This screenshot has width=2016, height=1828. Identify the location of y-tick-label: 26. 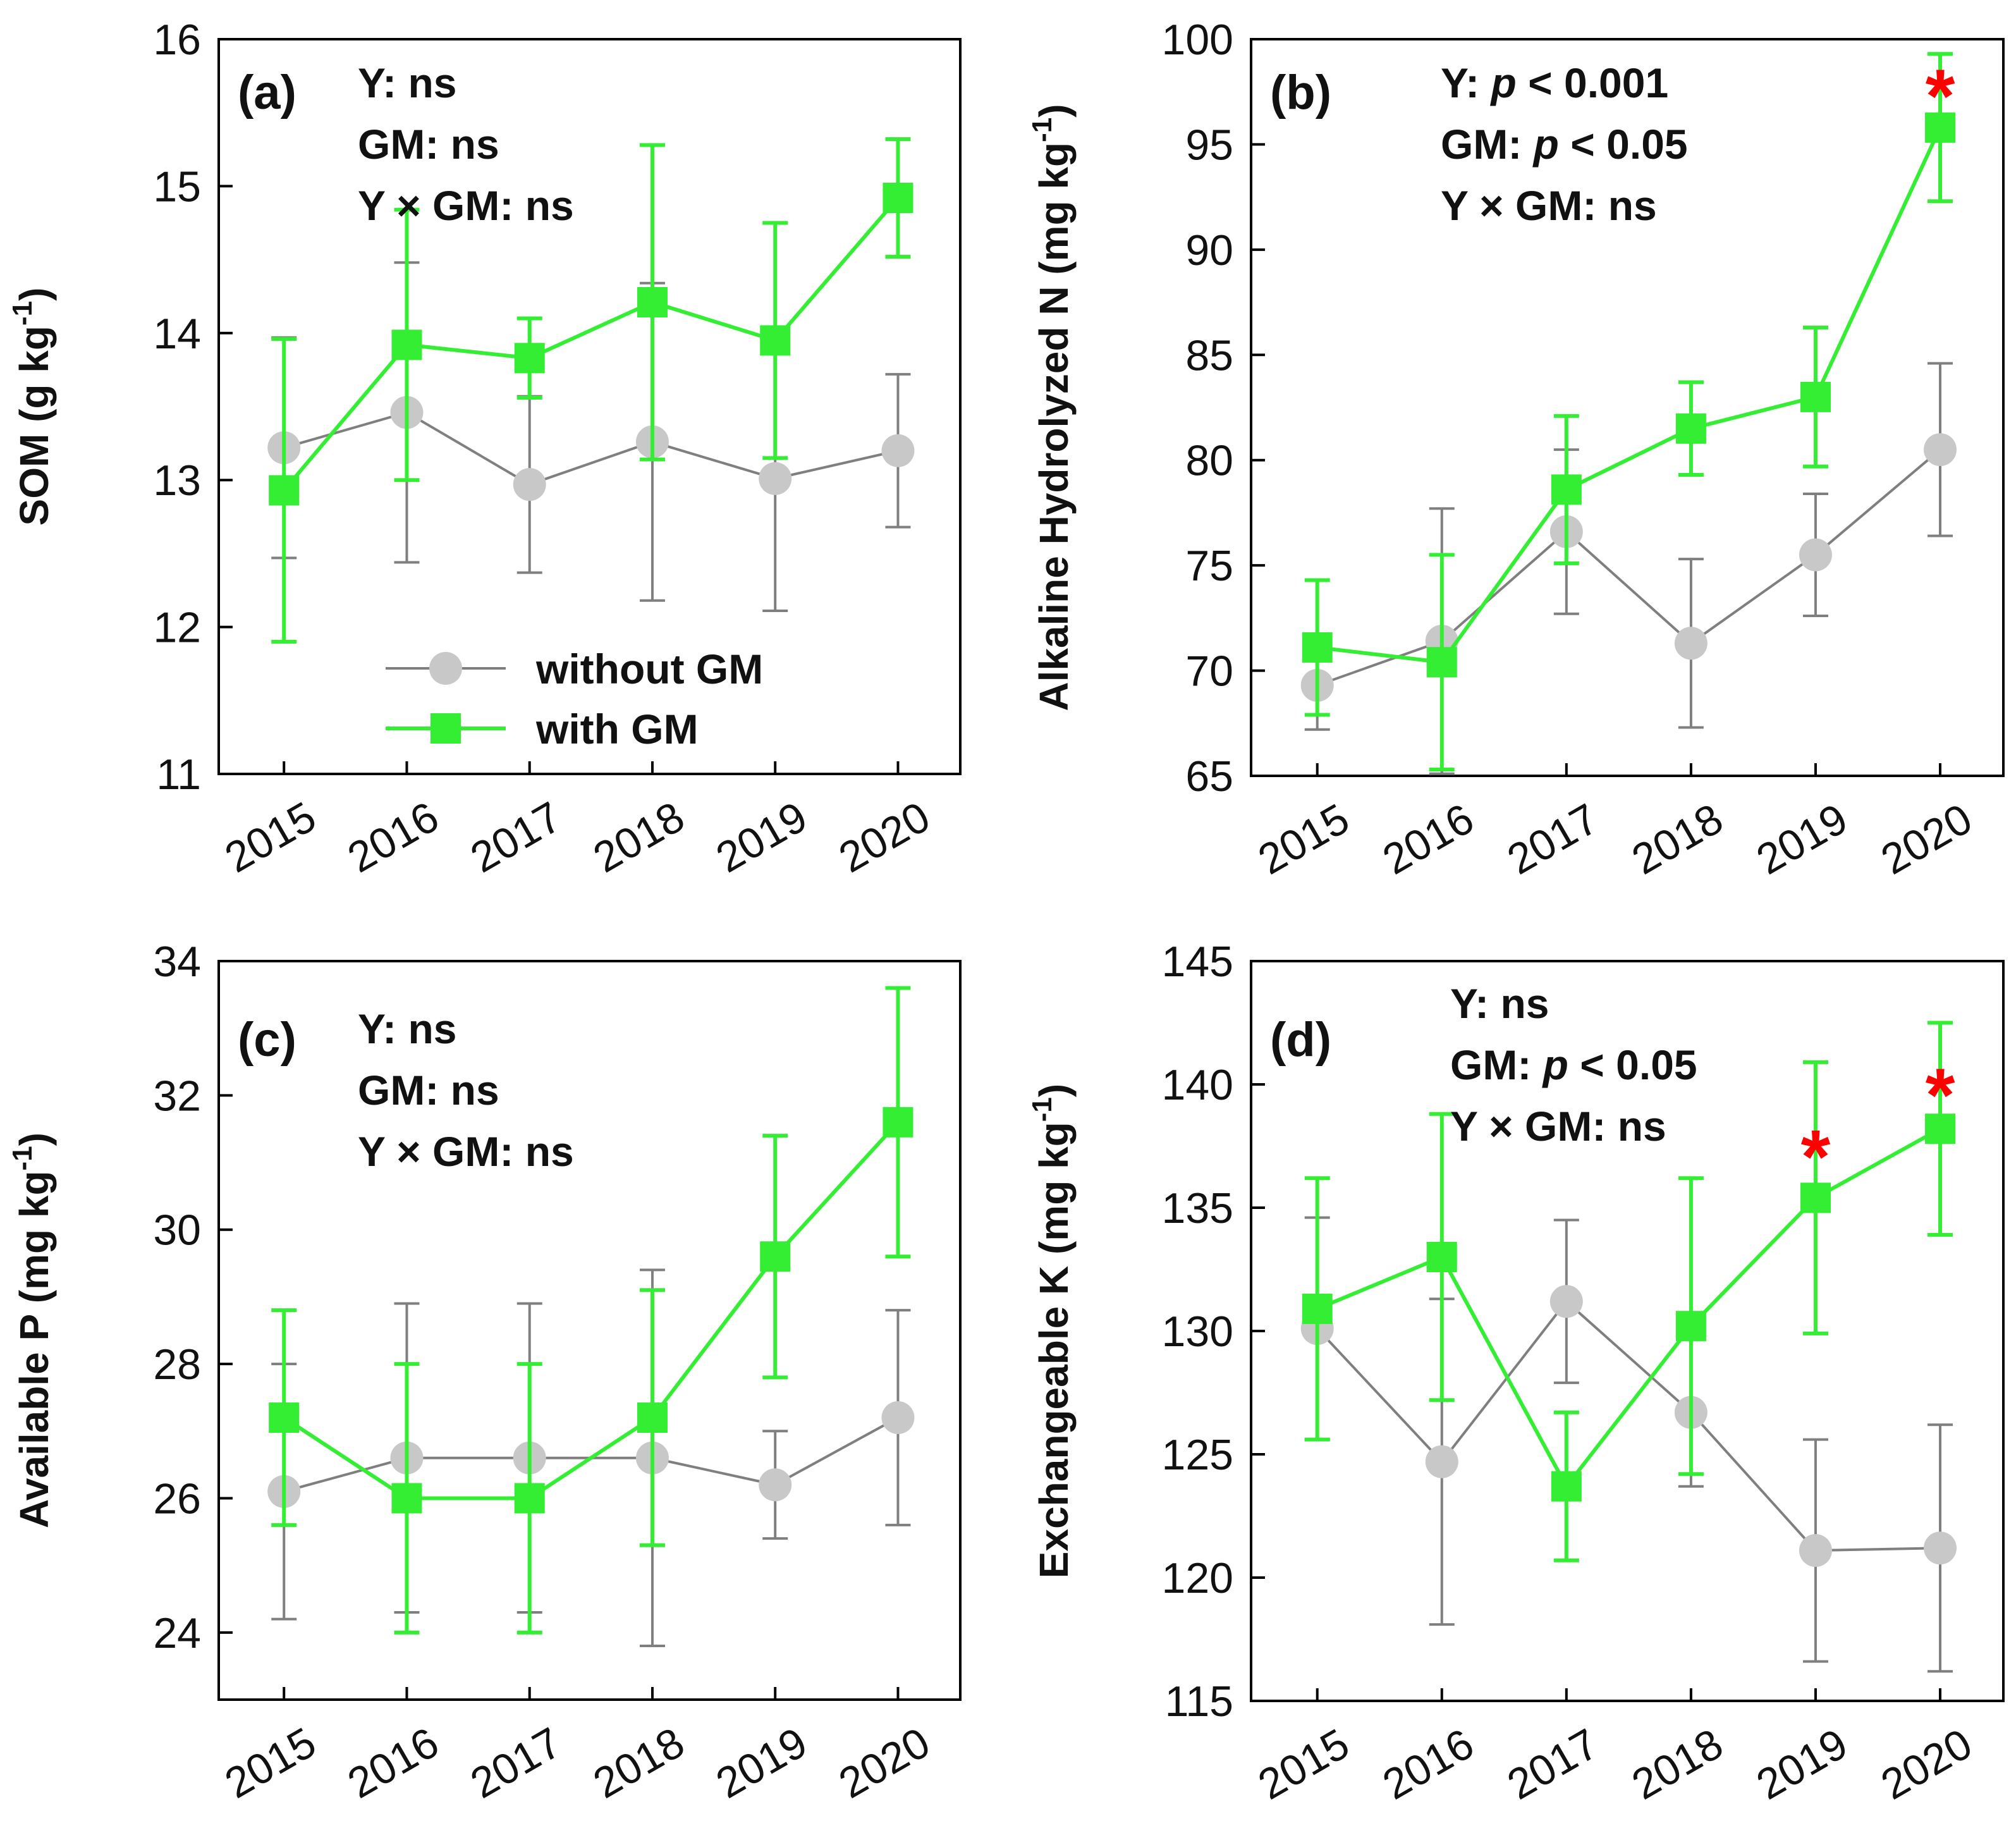
(177, 1499).